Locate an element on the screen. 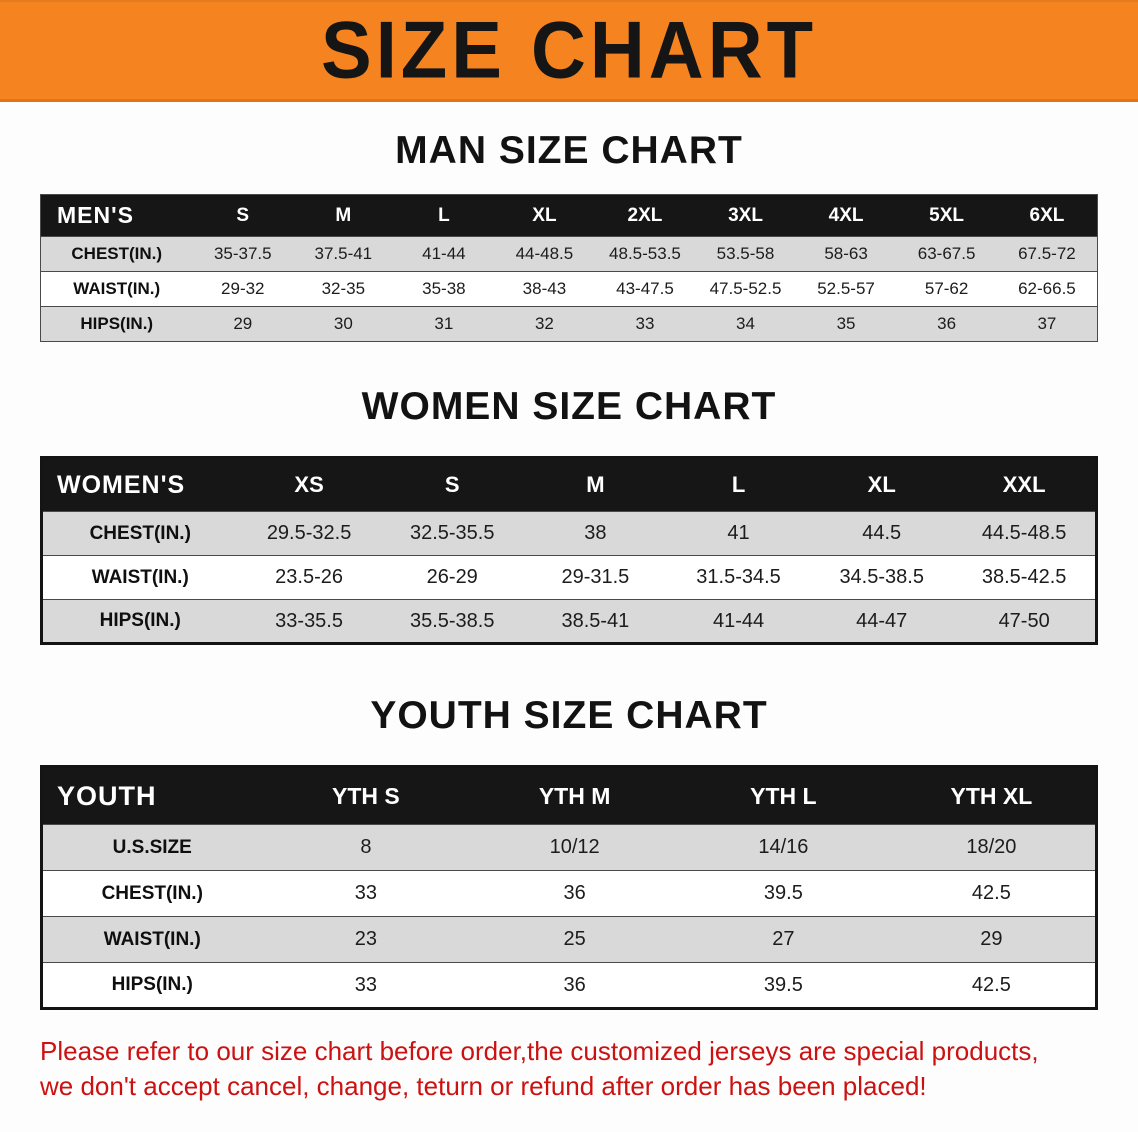  measurement-value-cell: 29.5-32.5 is located at coordinates (309, 533).